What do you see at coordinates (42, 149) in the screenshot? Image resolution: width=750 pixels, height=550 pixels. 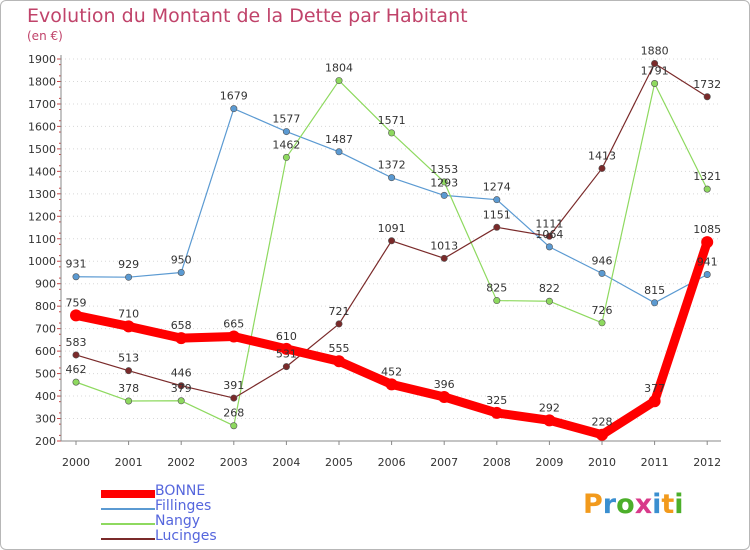 I see `y-tick-label: 1500` at bounding box center [42, 149].